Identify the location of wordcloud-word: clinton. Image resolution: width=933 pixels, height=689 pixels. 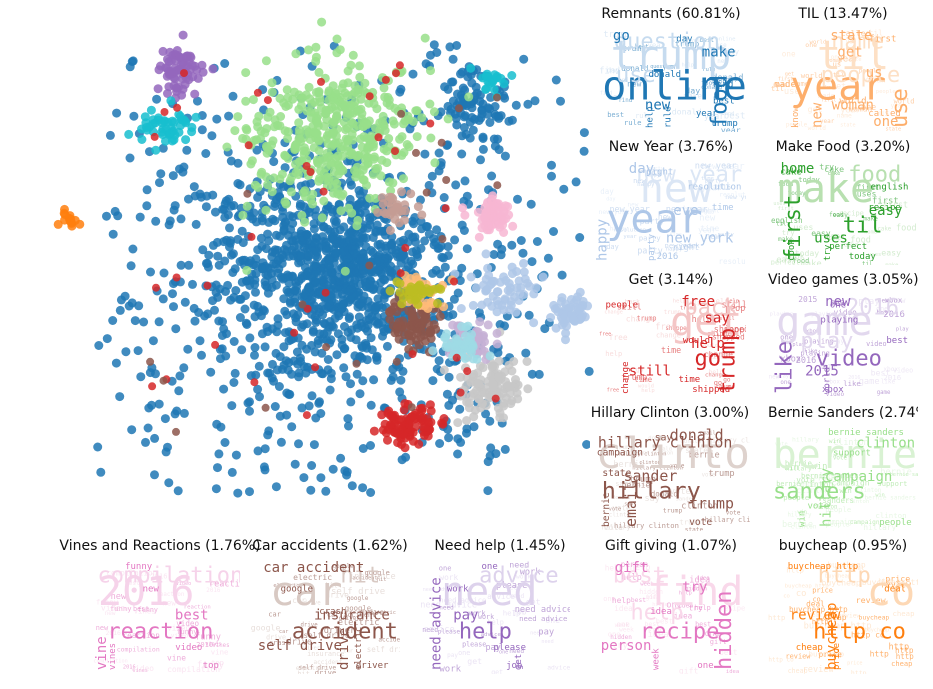
(825, 508).